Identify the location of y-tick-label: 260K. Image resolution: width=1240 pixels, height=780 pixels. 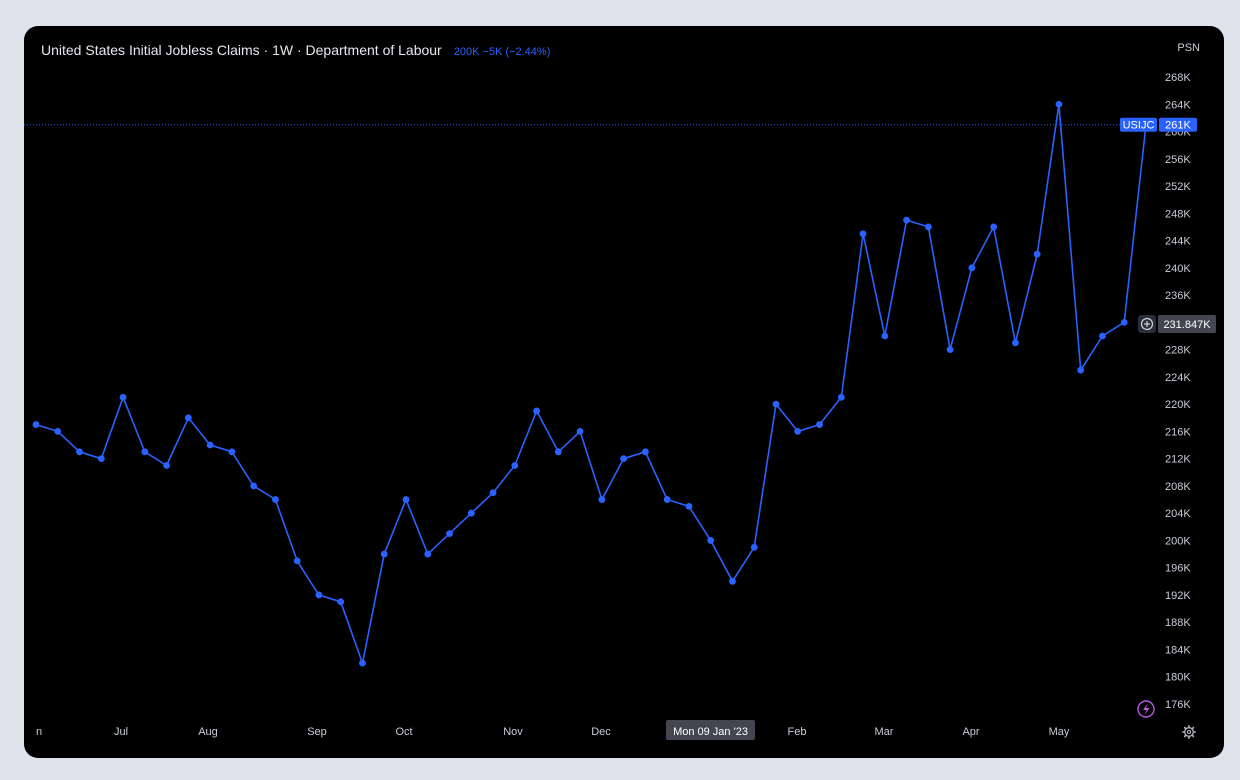
(1178, 133).